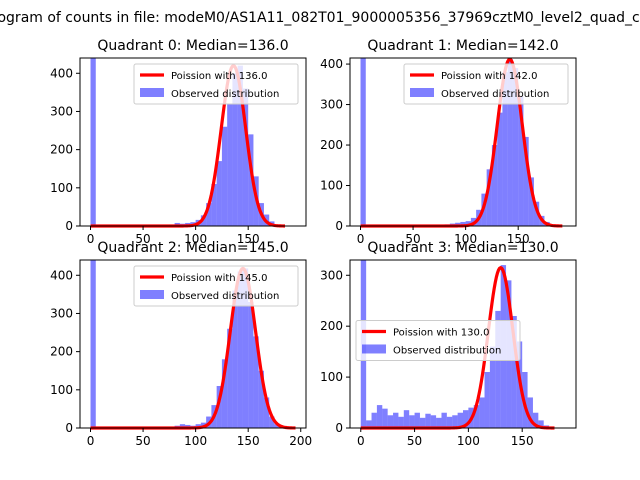 Image resolution: width=640 pixels, height=480 pixels. What do you see at coordinates (61, 150) in the screenshot?
I see `y-tick-label: 200` at bounding box center [61, 150].